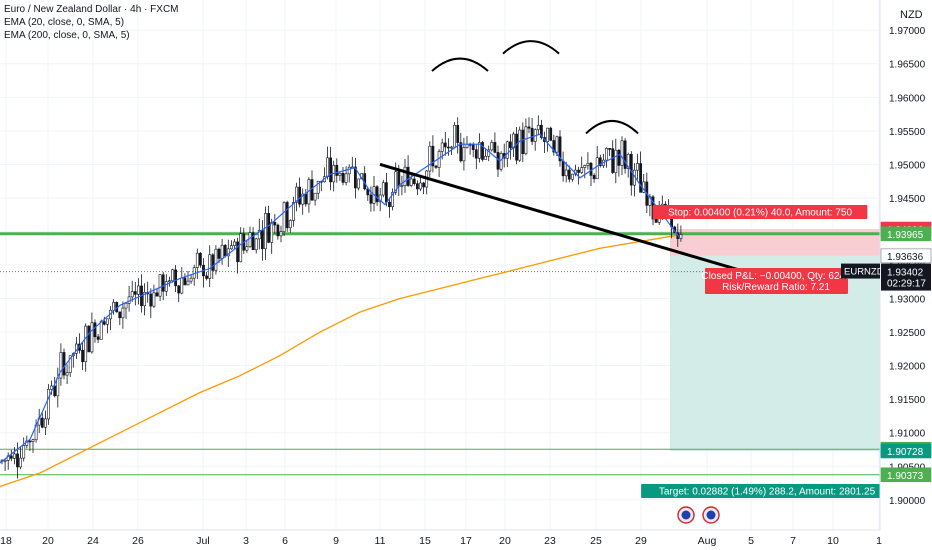  I want to click on head-arc, so click(531, 47).